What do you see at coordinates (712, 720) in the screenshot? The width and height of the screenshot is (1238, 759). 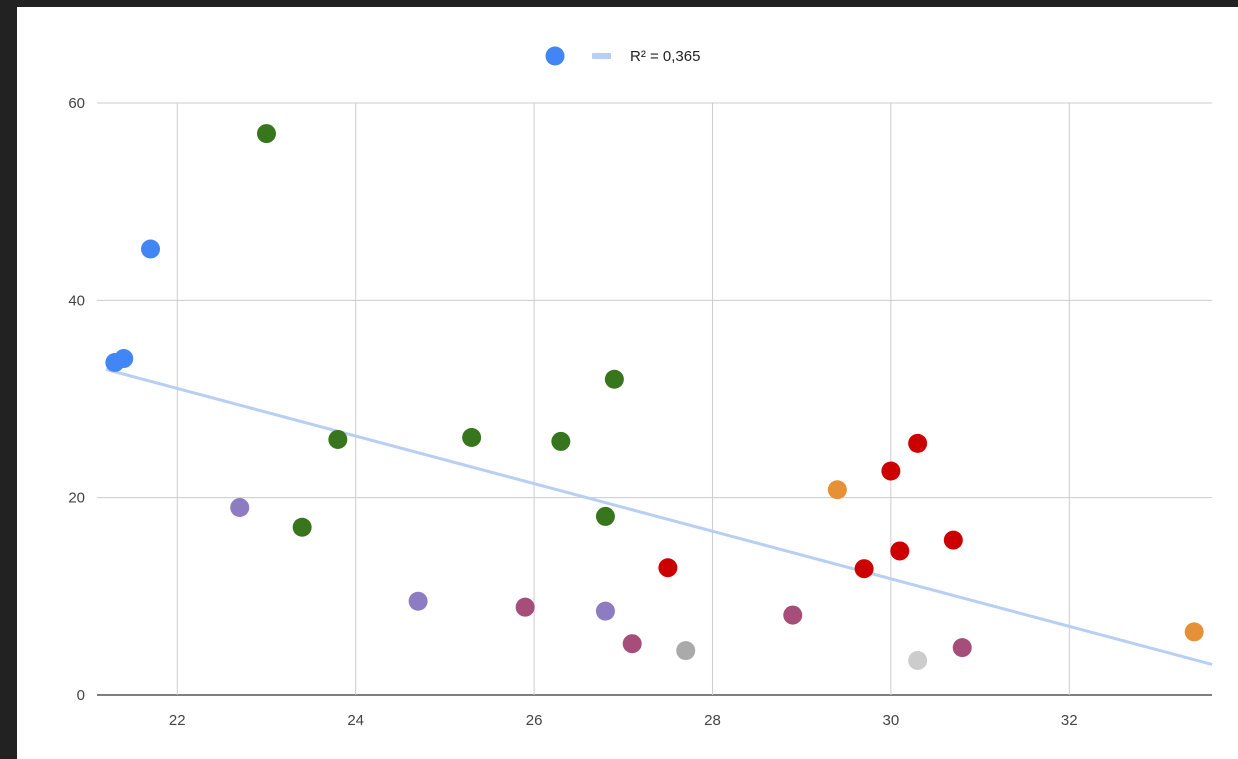 I see `x-tick-label: 28` at bounding box center [712, 720].